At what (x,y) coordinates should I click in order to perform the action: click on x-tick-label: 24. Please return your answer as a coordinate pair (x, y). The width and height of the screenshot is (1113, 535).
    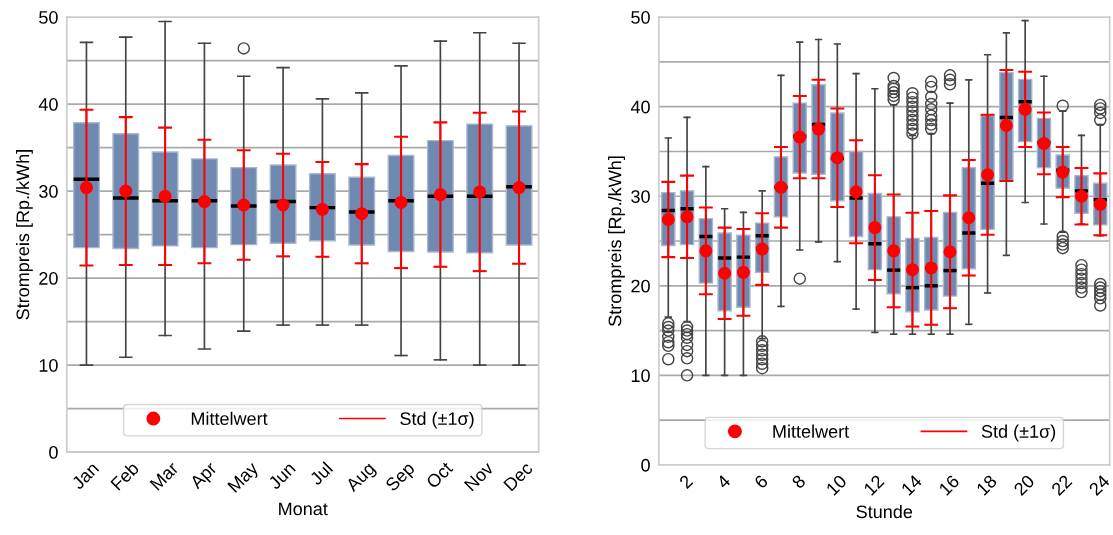
    Looking at the image, I should click on (1099, 485).